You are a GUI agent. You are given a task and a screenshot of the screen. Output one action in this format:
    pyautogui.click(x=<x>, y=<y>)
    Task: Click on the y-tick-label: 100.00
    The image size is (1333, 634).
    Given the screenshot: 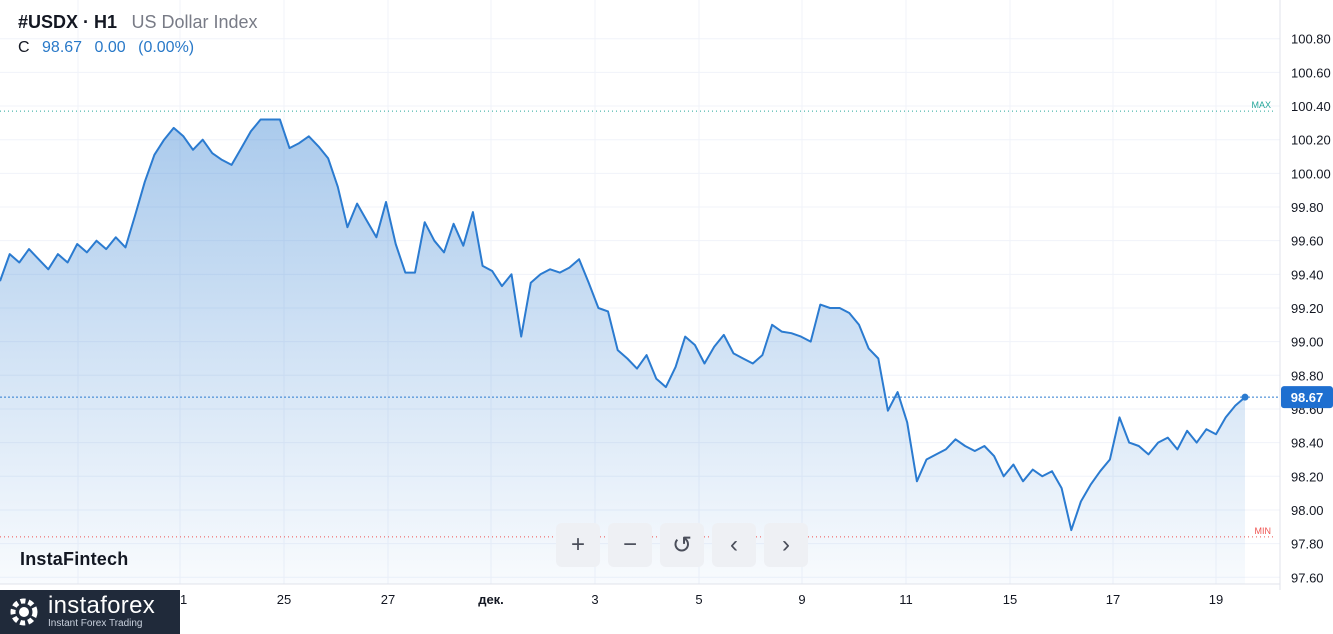 What is the action you would take?
    pyautogui.click(x=1311, y=173)
    